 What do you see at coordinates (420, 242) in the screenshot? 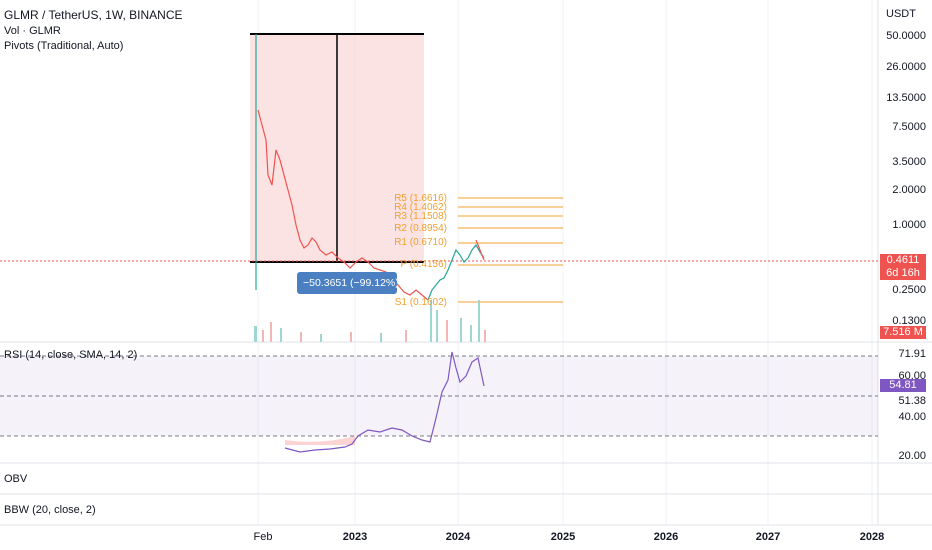
I see `pivot-label-r1: R1 (0.6710)` at bounding box center [420, 242].